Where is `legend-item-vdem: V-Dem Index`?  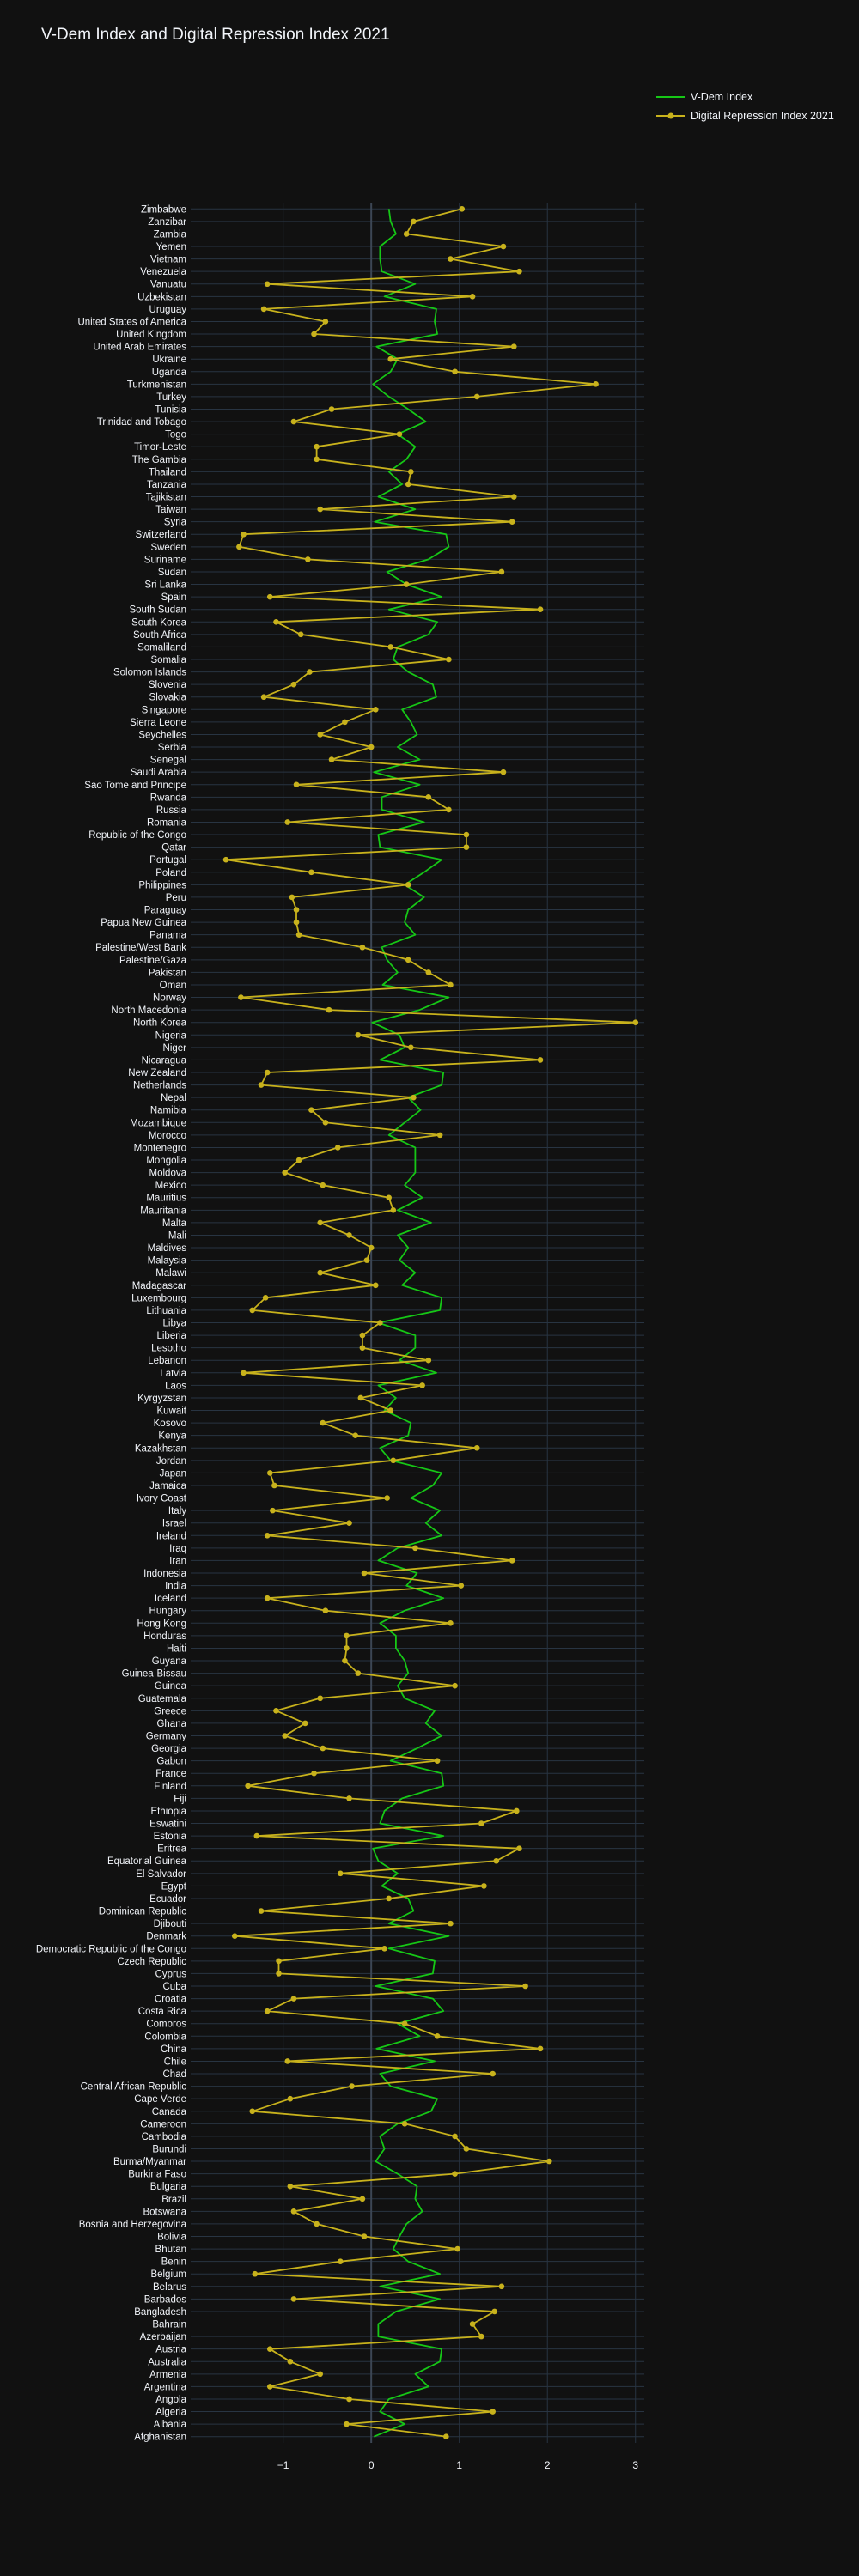 legend-item-vdem: V-Dem Index is located at coordinates (745, 97).